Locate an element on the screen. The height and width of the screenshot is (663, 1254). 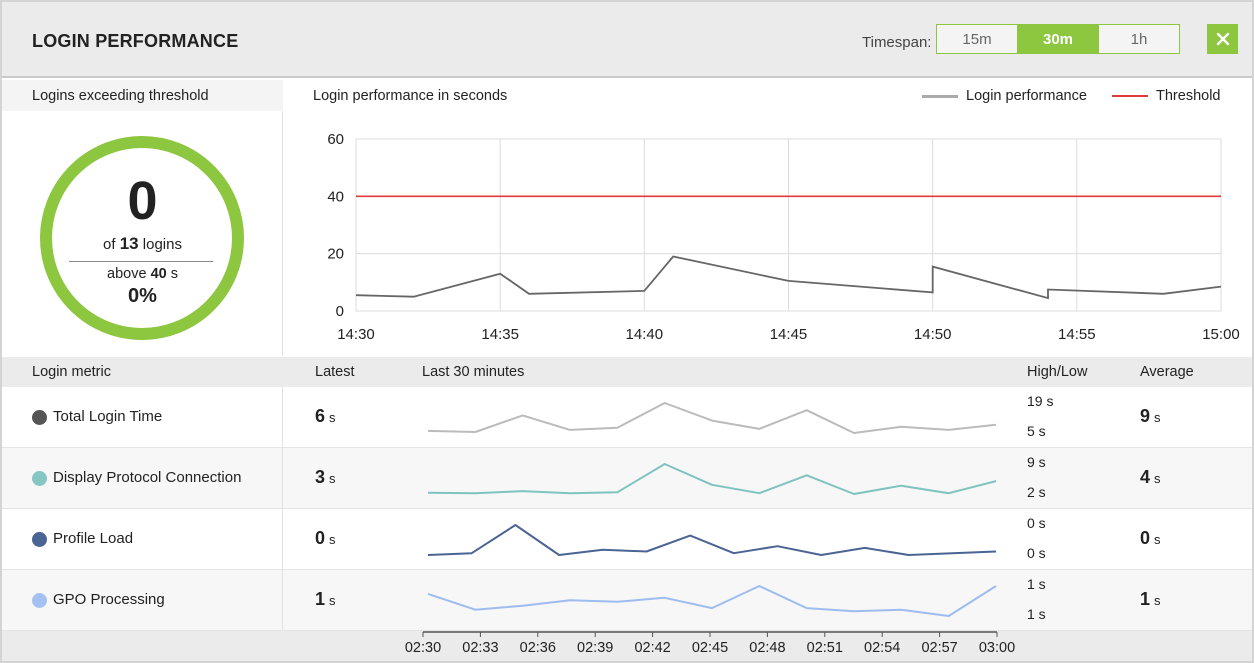
close-button is located at coordinates (1222, 39).